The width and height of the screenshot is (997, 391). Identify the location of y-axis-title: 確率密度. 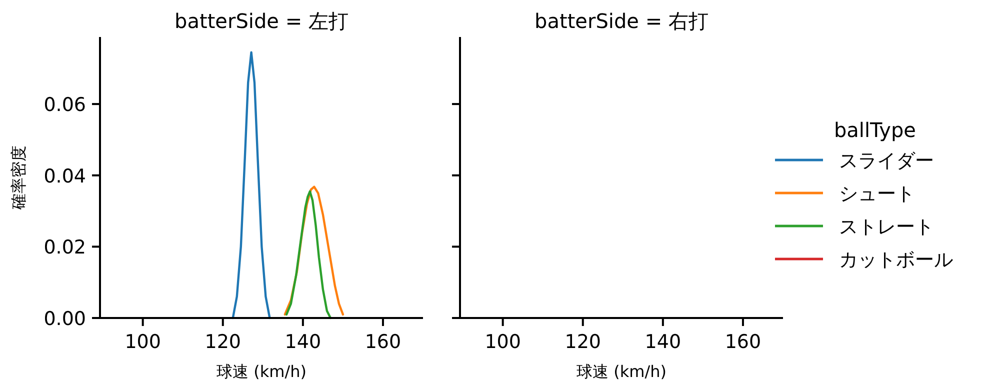
(18, 178).